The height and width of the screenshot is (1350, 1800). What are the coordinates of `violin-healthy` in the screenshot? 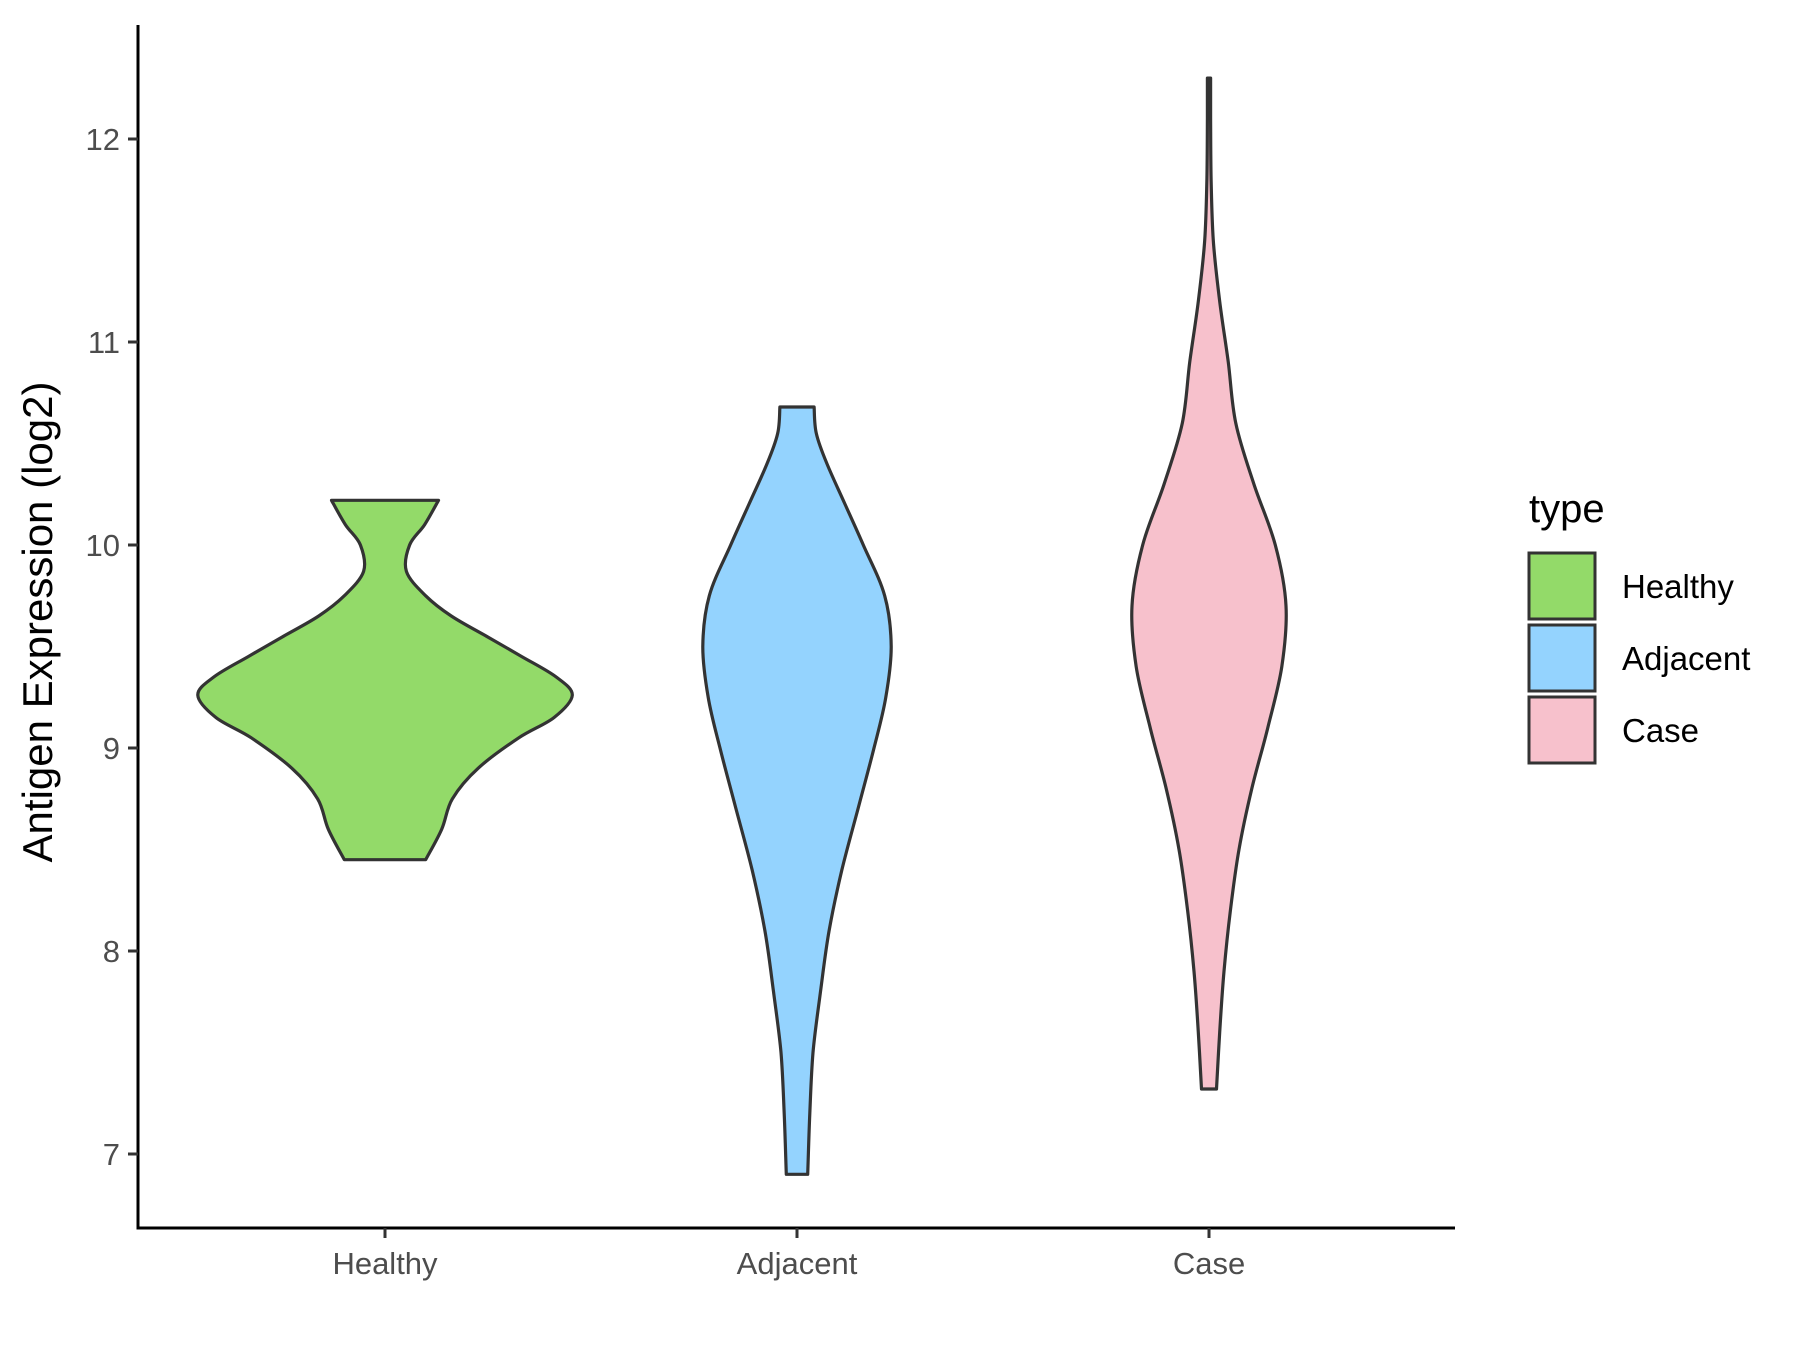 It's located at (385, 680).